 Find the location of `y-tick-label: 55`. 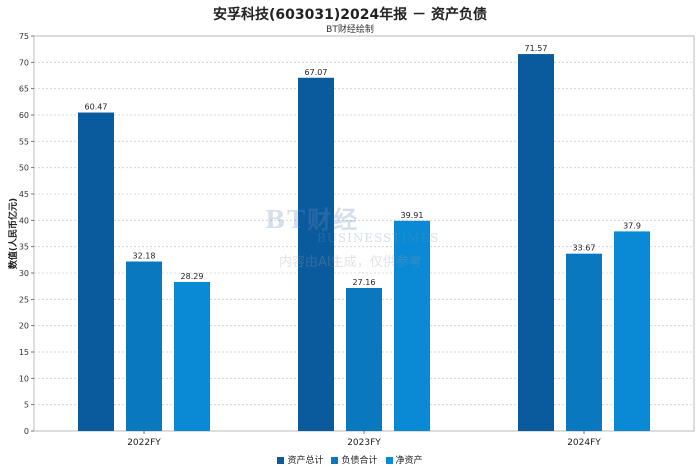

y-tick-label: 55 is located at coordinates (24, 141).